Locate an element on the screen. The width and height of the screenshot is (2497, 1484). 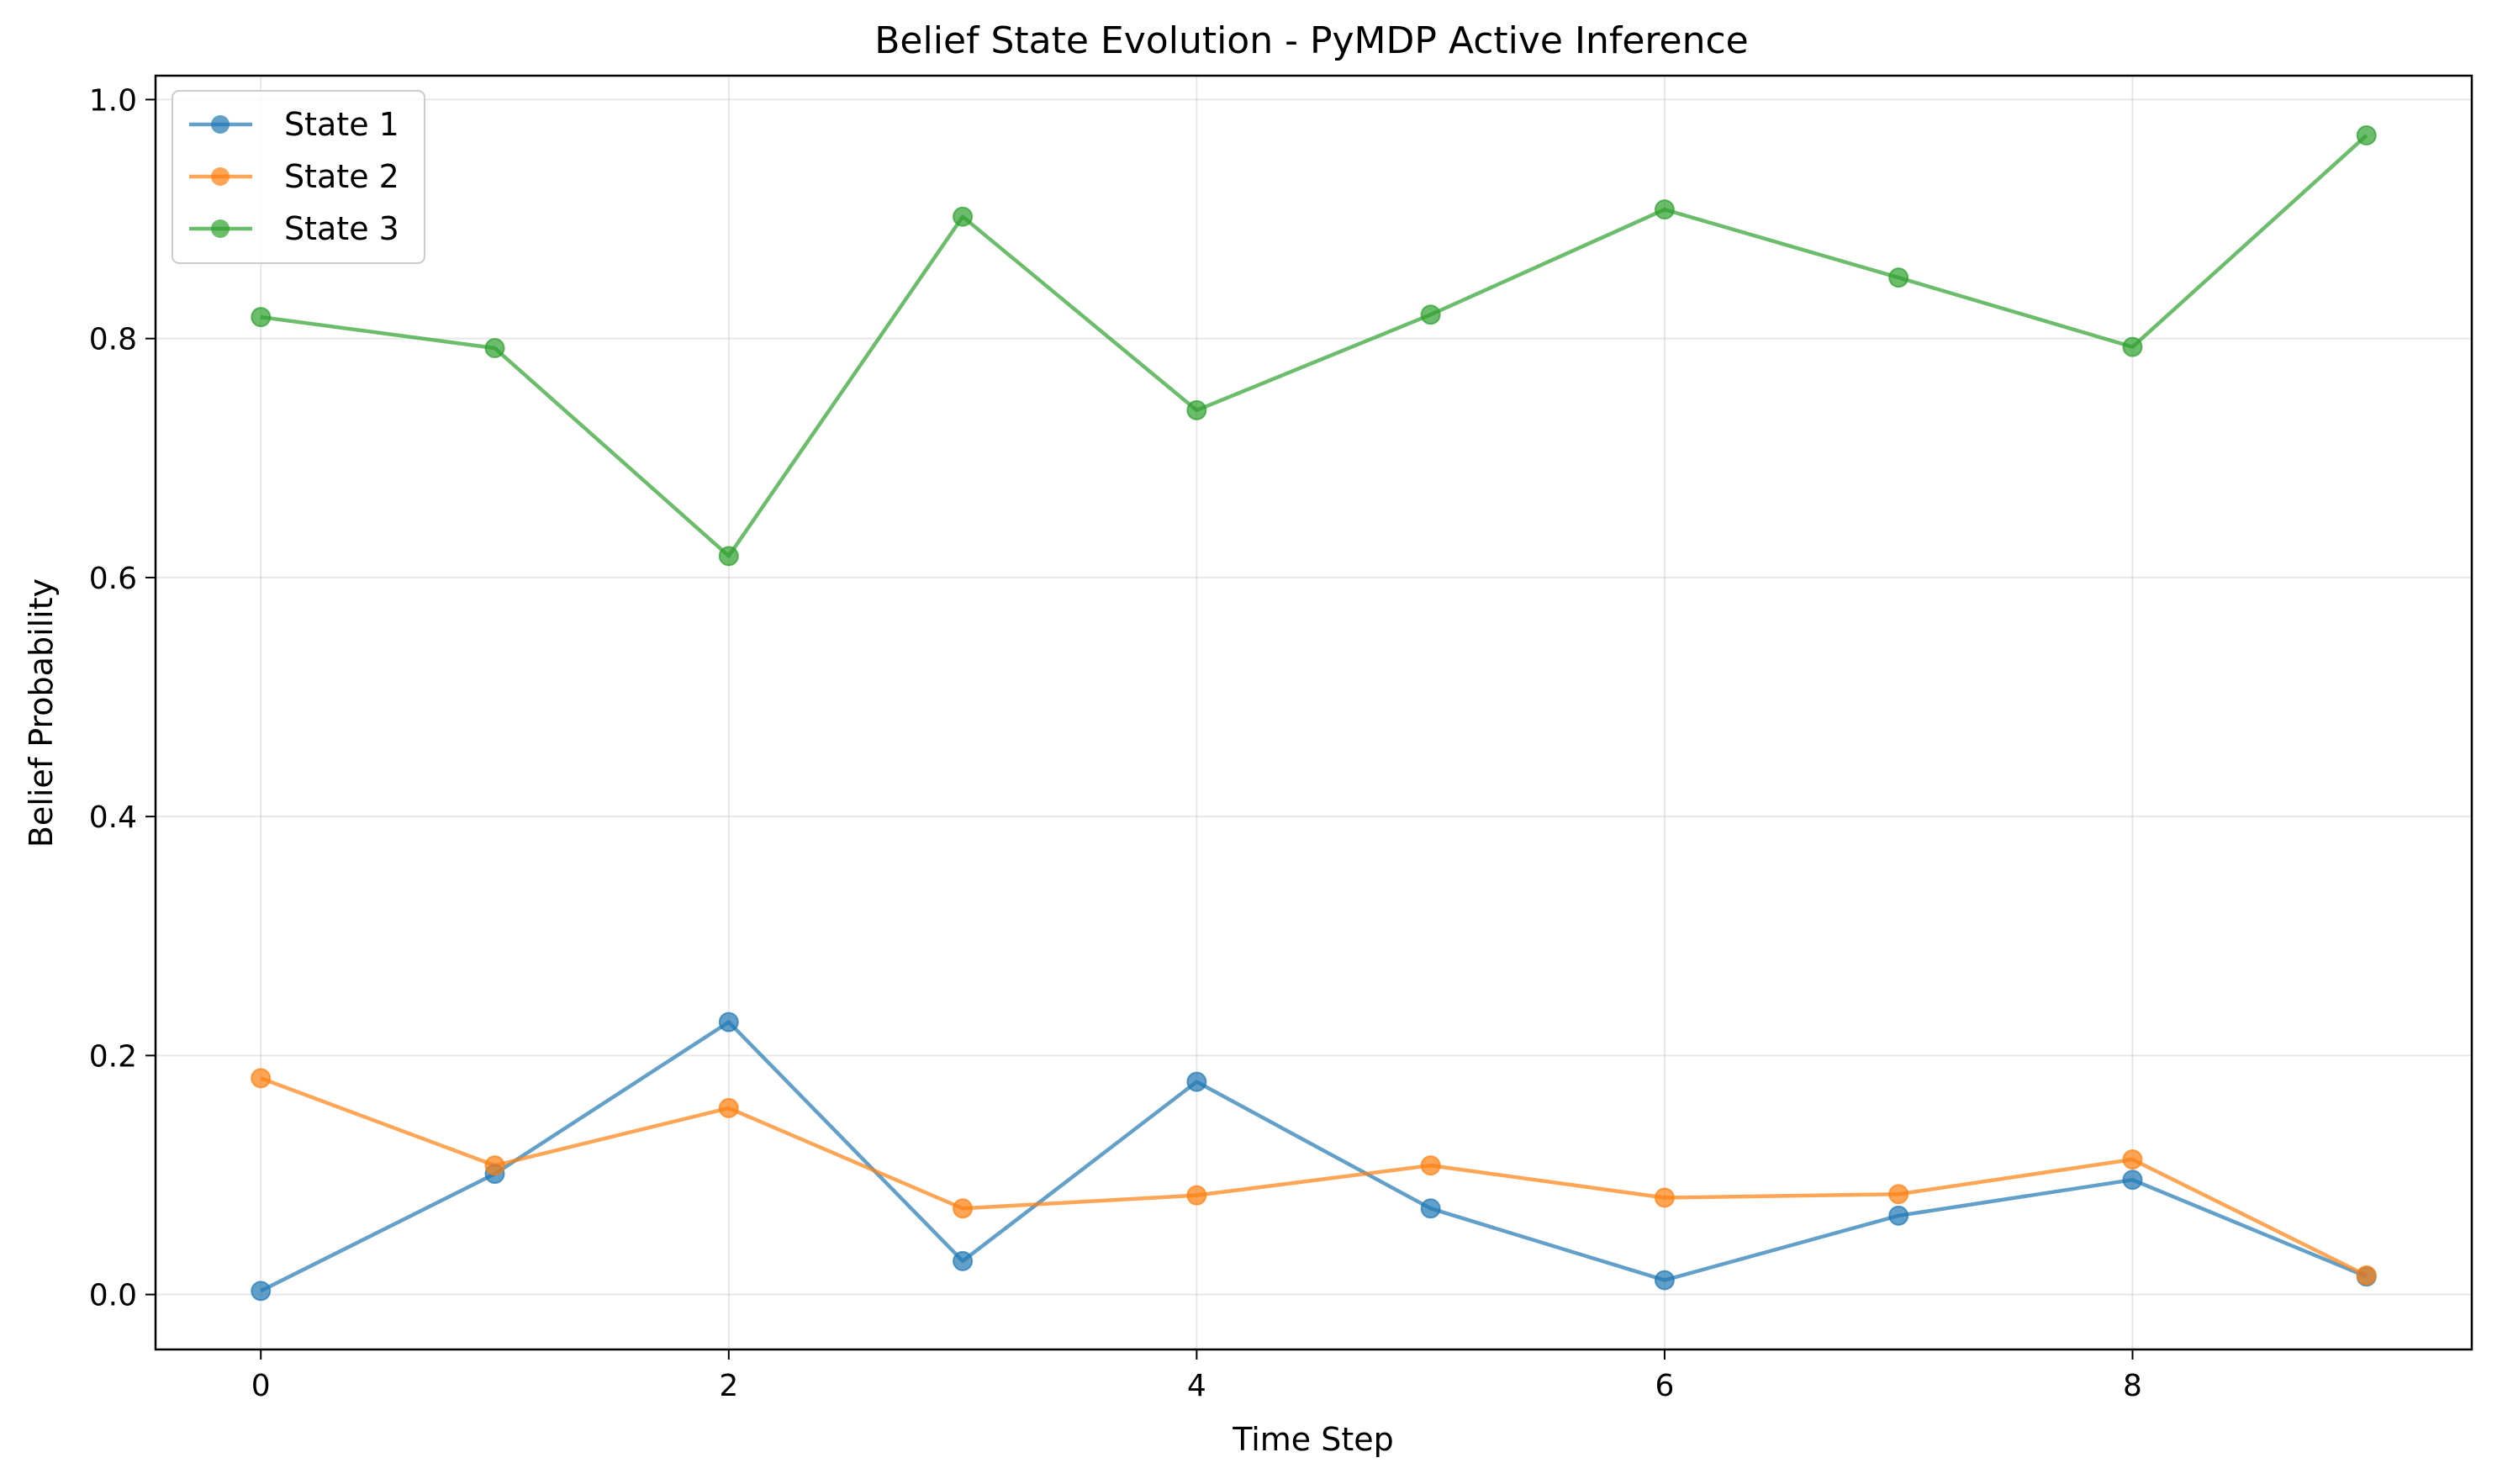
legend-label: State 3 is located at coordinates (341, 228).